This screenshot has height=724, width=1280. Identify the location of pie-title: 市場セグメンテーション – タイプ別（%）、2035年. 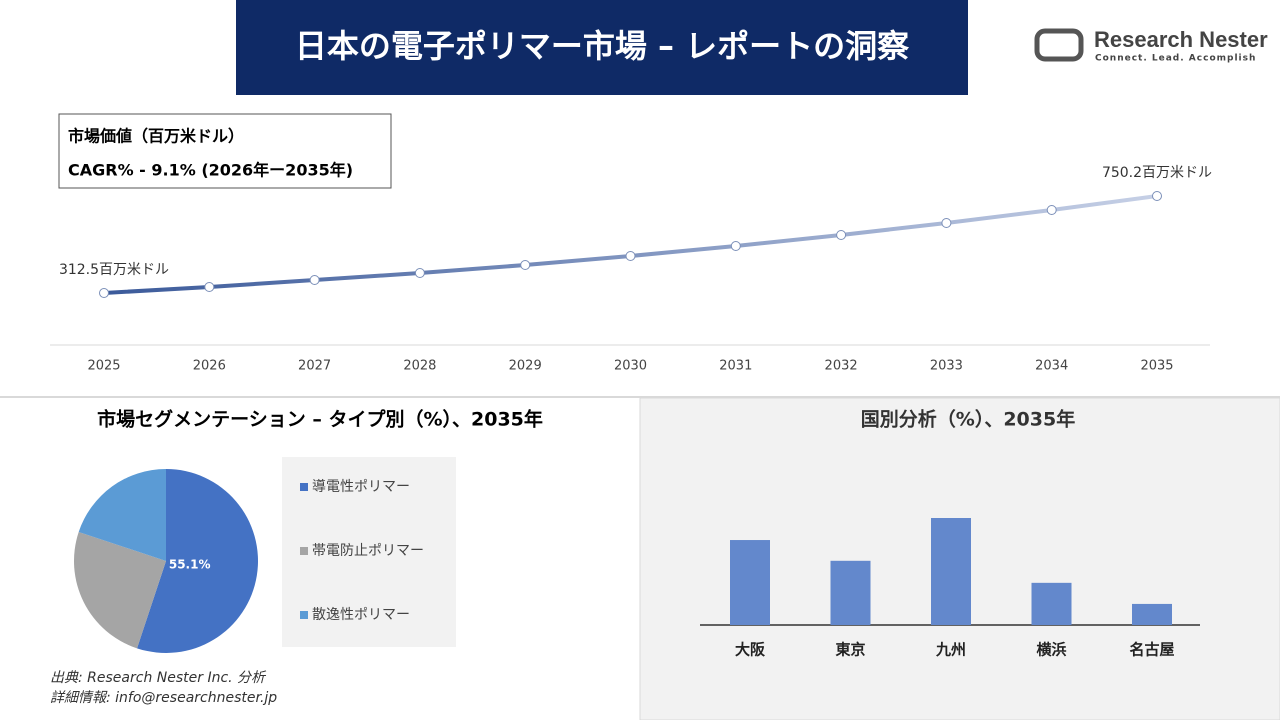
(320, 419).